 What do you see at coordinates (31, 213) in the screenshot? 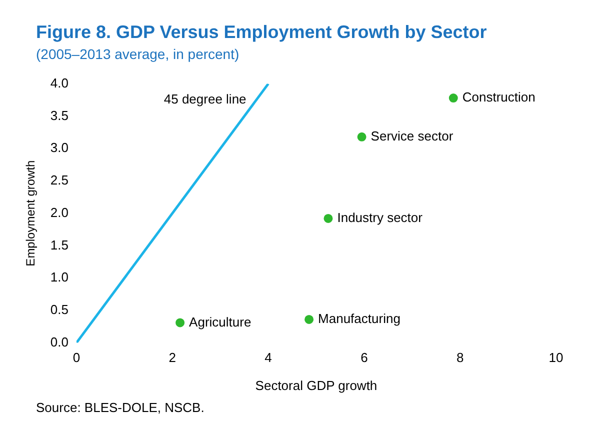
I see `y-axis-title: Employment growth` at bounding box center [31, 213].